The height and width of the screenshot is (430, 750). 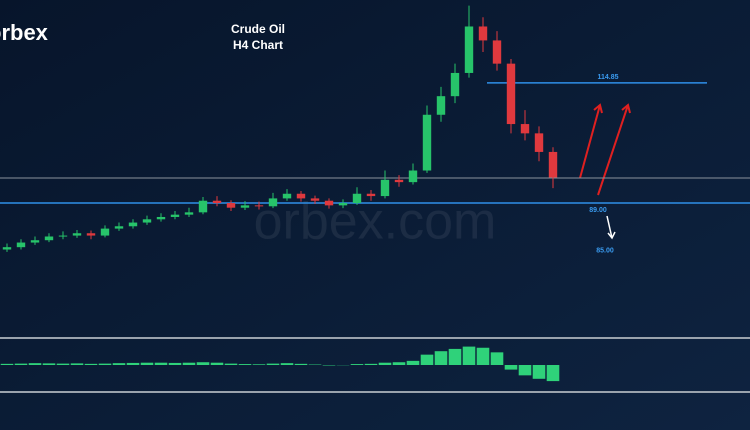 What do you see at coordinates (605, 250) in the screenshot?
I see `level-label: 85.00` at bounding box center [605, 250].